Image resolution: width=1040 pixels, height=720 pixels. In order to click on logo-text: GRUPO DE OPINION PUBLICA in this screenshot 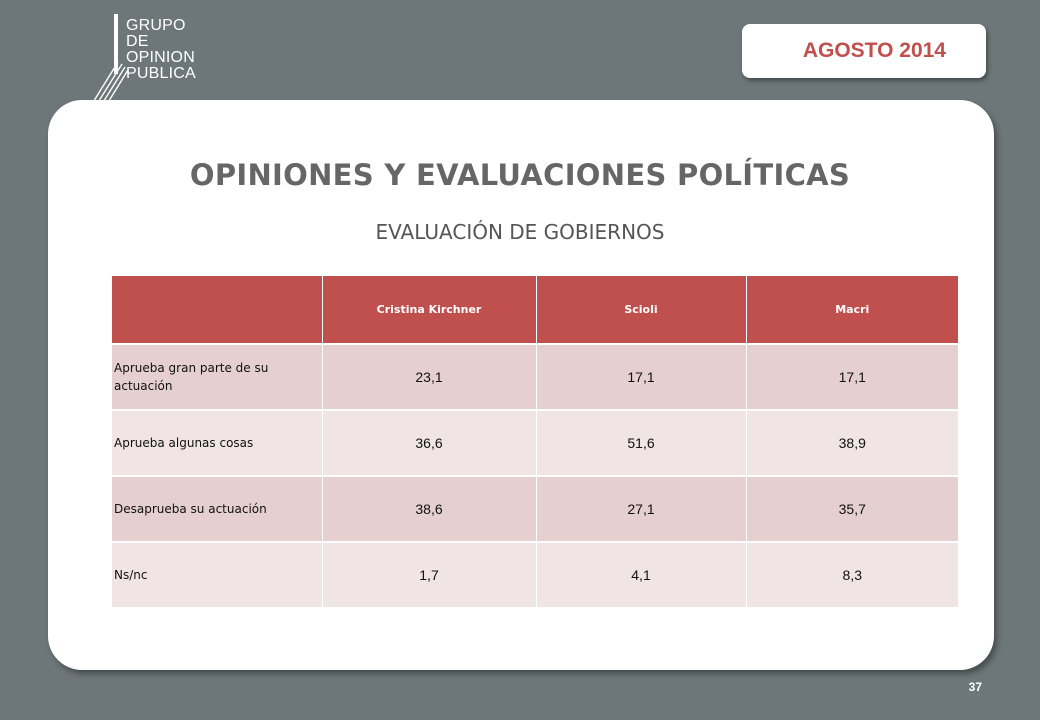, I will do `click(161, 50)`.